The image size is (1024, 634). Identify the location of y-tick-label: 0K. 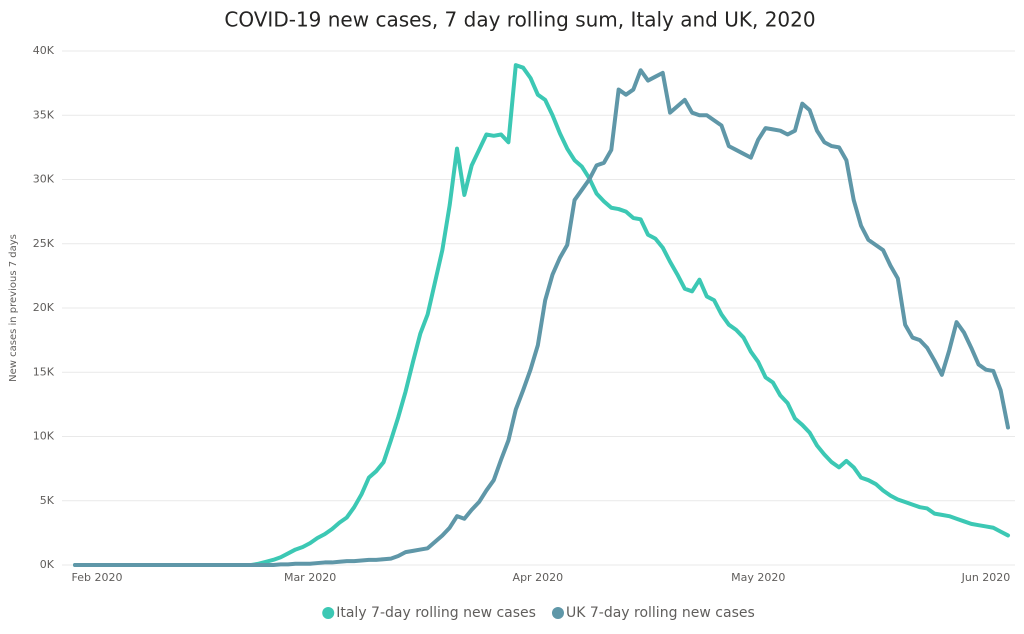
(47, 564).